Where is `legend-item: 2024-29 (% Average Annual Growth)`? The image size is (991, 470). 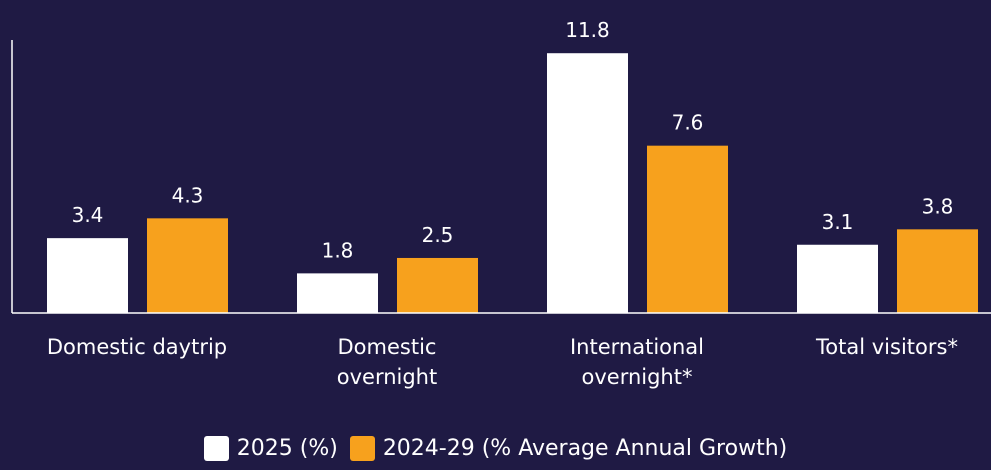
legend-item: 2024-29 (% Average Annual Growth) is located at coordinates (568, 448).